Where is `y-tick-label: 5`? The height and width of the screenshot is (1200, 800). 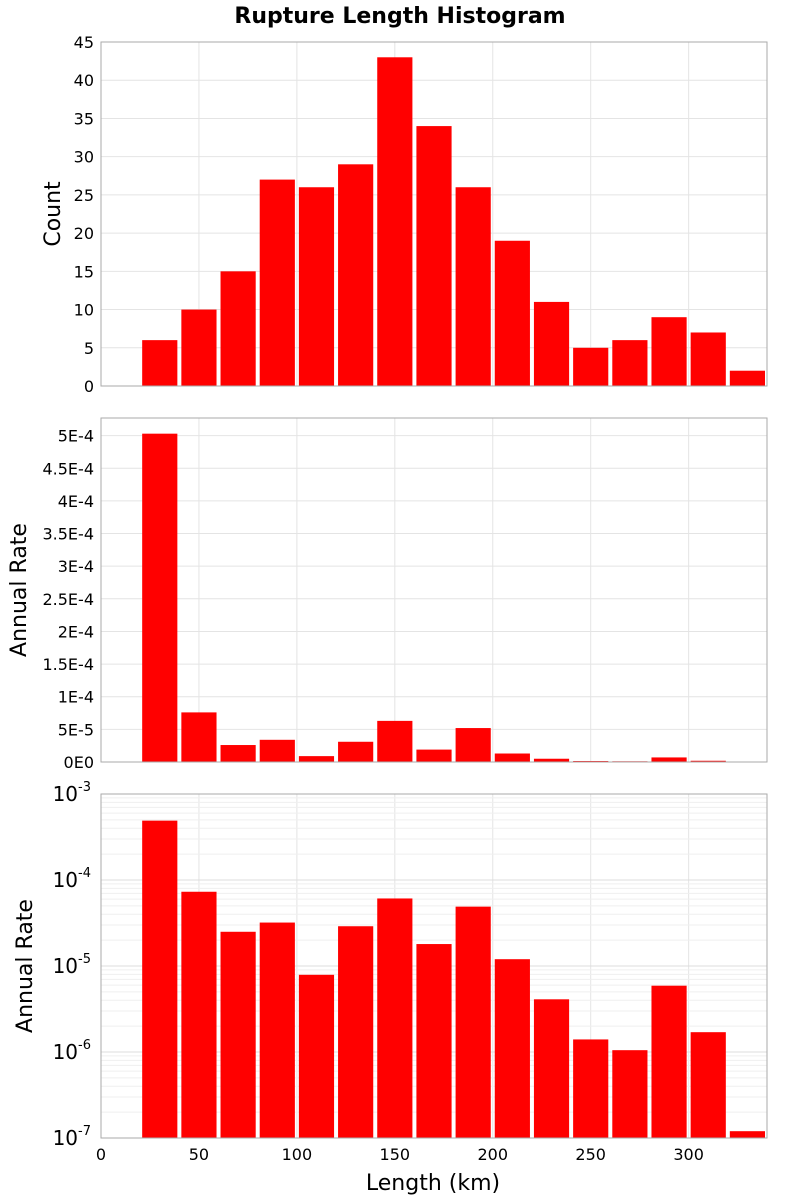
y-tick-label: 5 is located at coordinates (89, 348).